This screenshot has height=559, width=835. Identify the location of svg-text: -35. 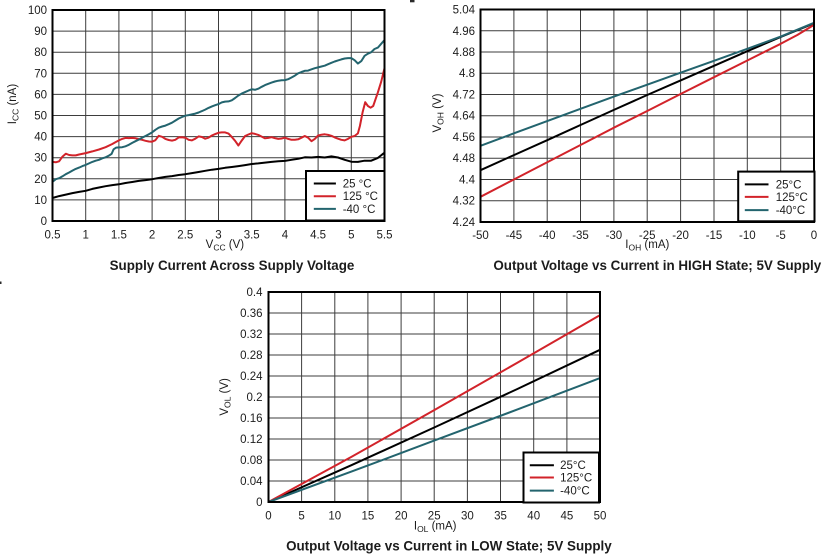
(580, 236).